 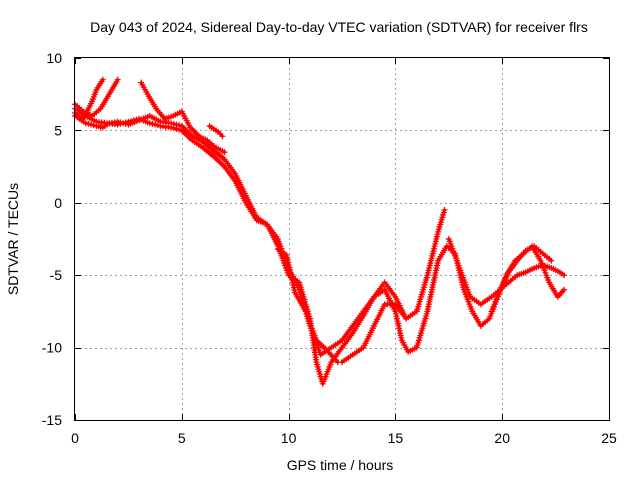 I want to click on x-tick-label: 5, so click(x=182, y=438).